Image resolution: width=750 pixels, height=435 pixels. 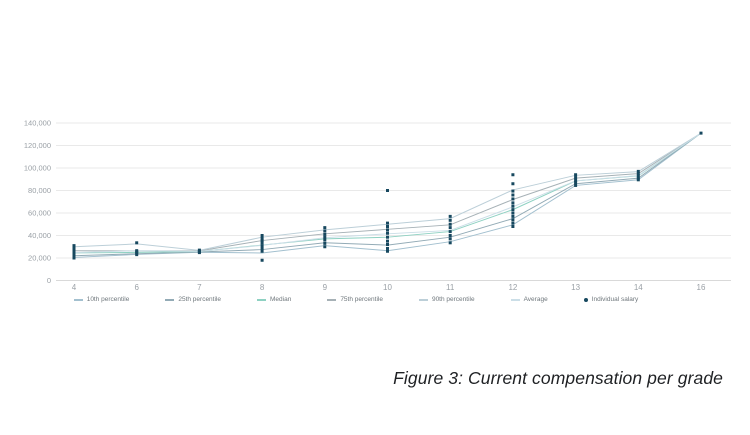 What do you see at coordinates (453, 299) in the screenshot?
I see `legend-label: 90th percentile` at bounding box center [453, 299].